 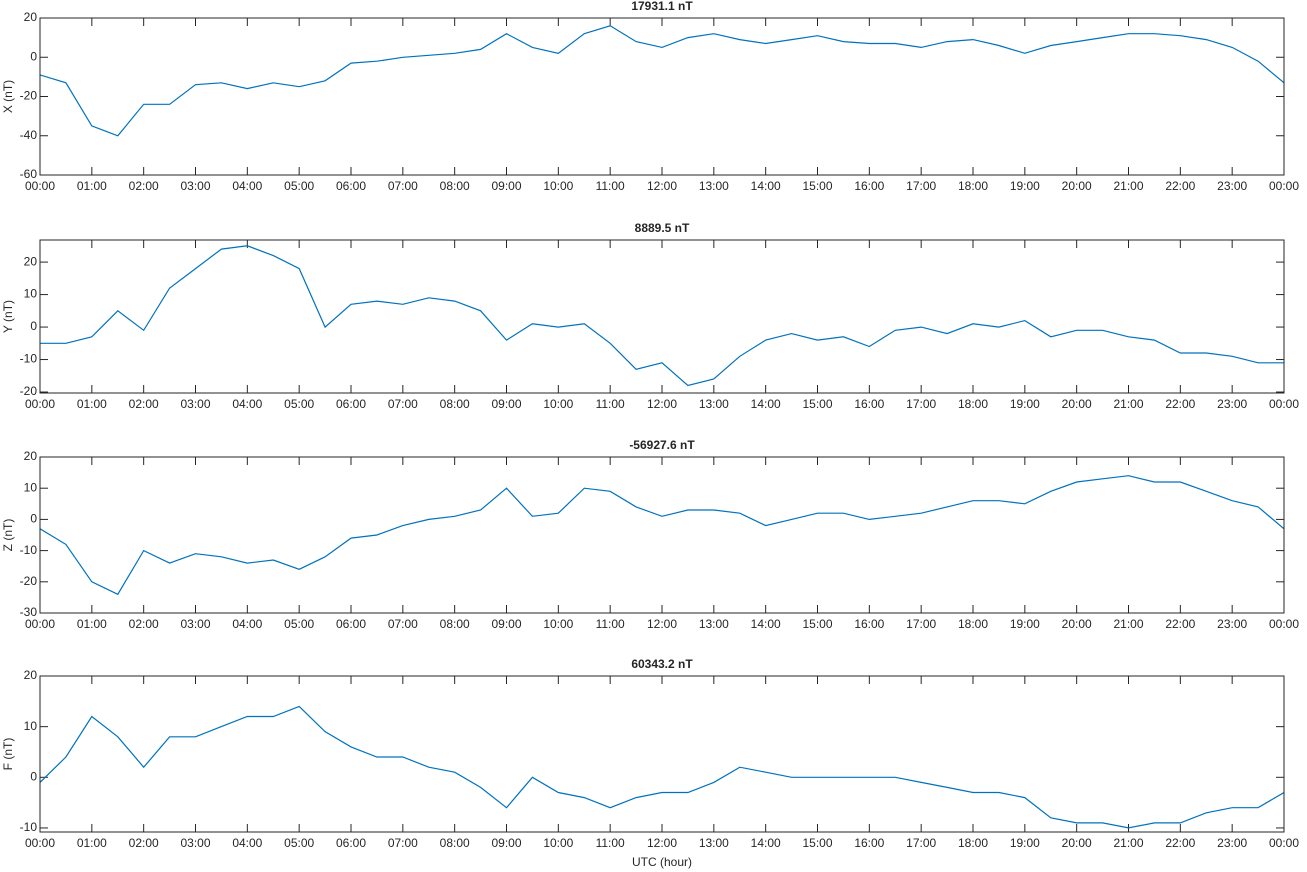 I want to click on x-axis-label: UTC (hour), so click(x=662, y=862).